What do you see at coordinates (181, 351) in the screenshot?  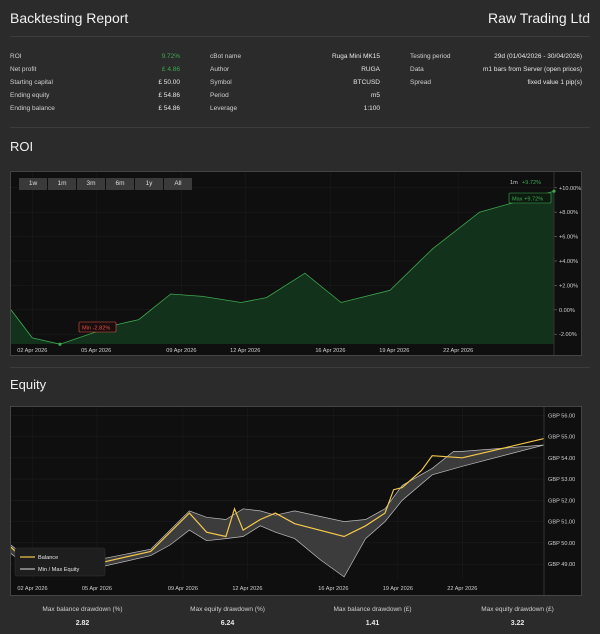 I see `roi-x-tick-label: 09 Apr 2026` at bounding box center [181, 351].